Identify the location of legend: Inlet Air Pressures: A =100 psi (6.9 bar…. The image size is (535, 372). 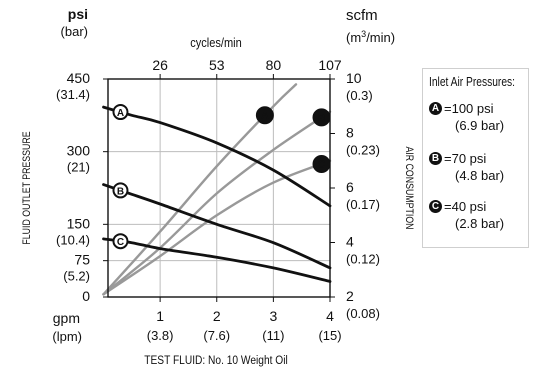
(475, 158).